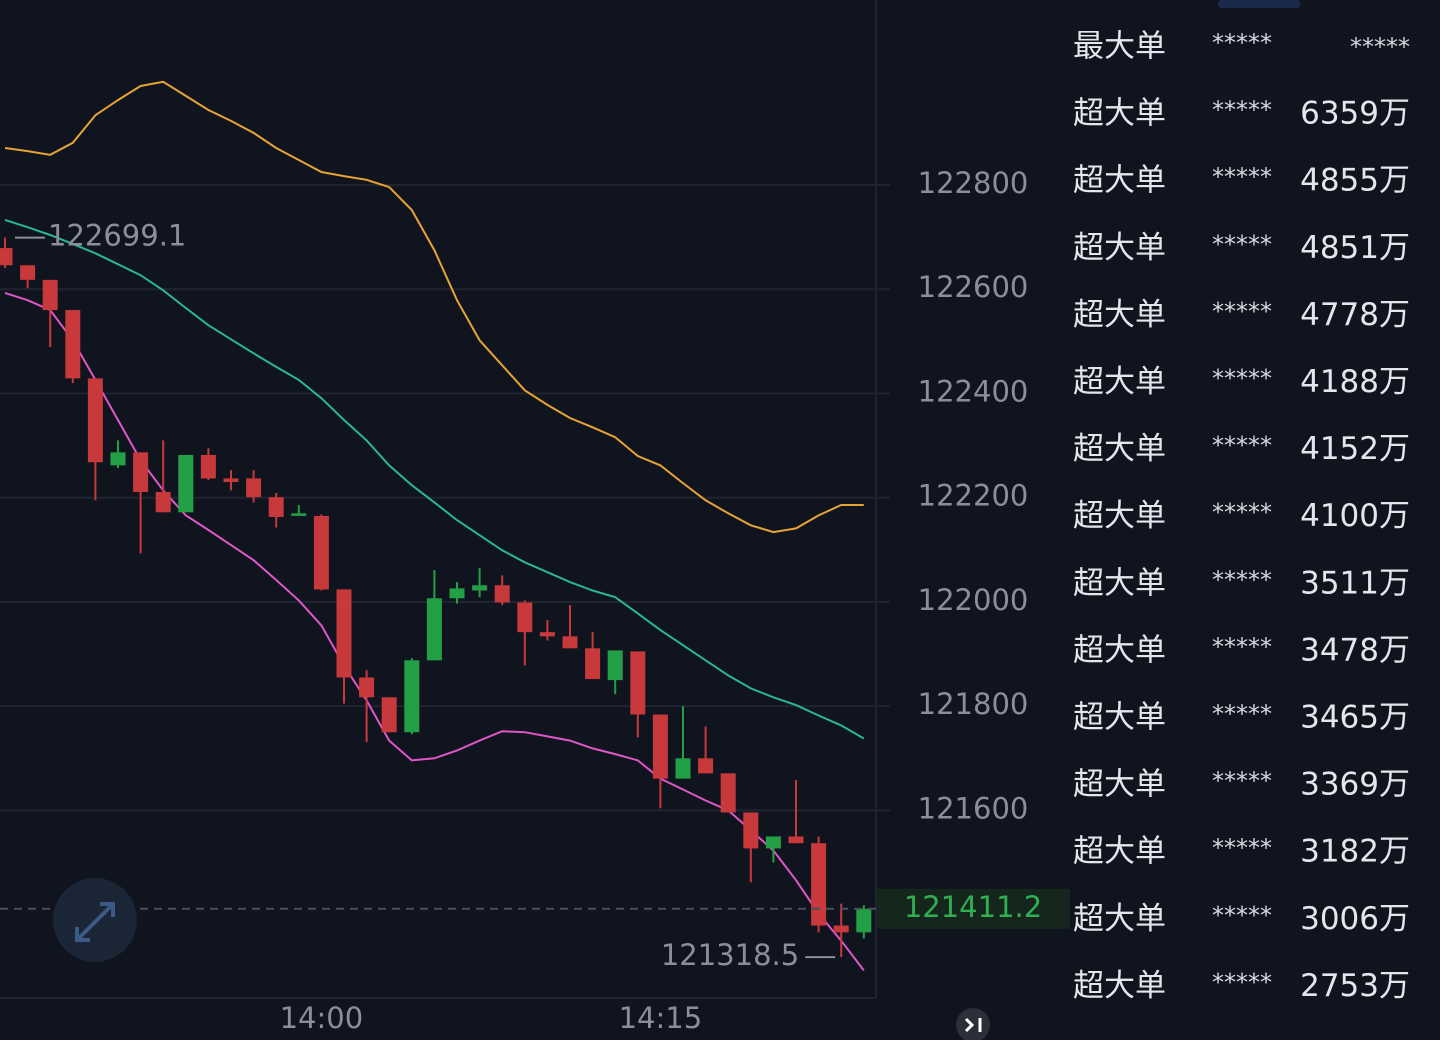 The height and width of the screenshot is (1040, 1440). What do you see at coordinates (973, 391) in the screenshot?
I see `y-tick-label: 122400` at bounding box center [973, 391].